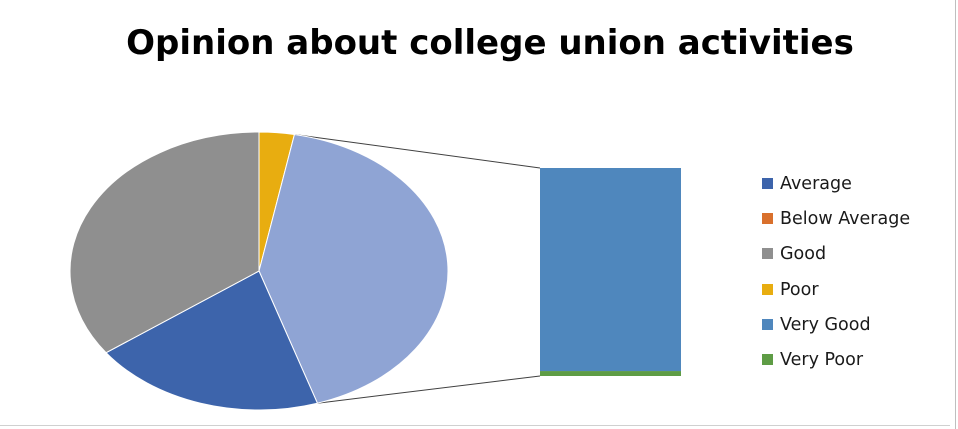 This screenshot has height=429, width=958. Describe the element at coordinates (767, 254) in the screenshot. I see `legend-swatch-good` at that location.